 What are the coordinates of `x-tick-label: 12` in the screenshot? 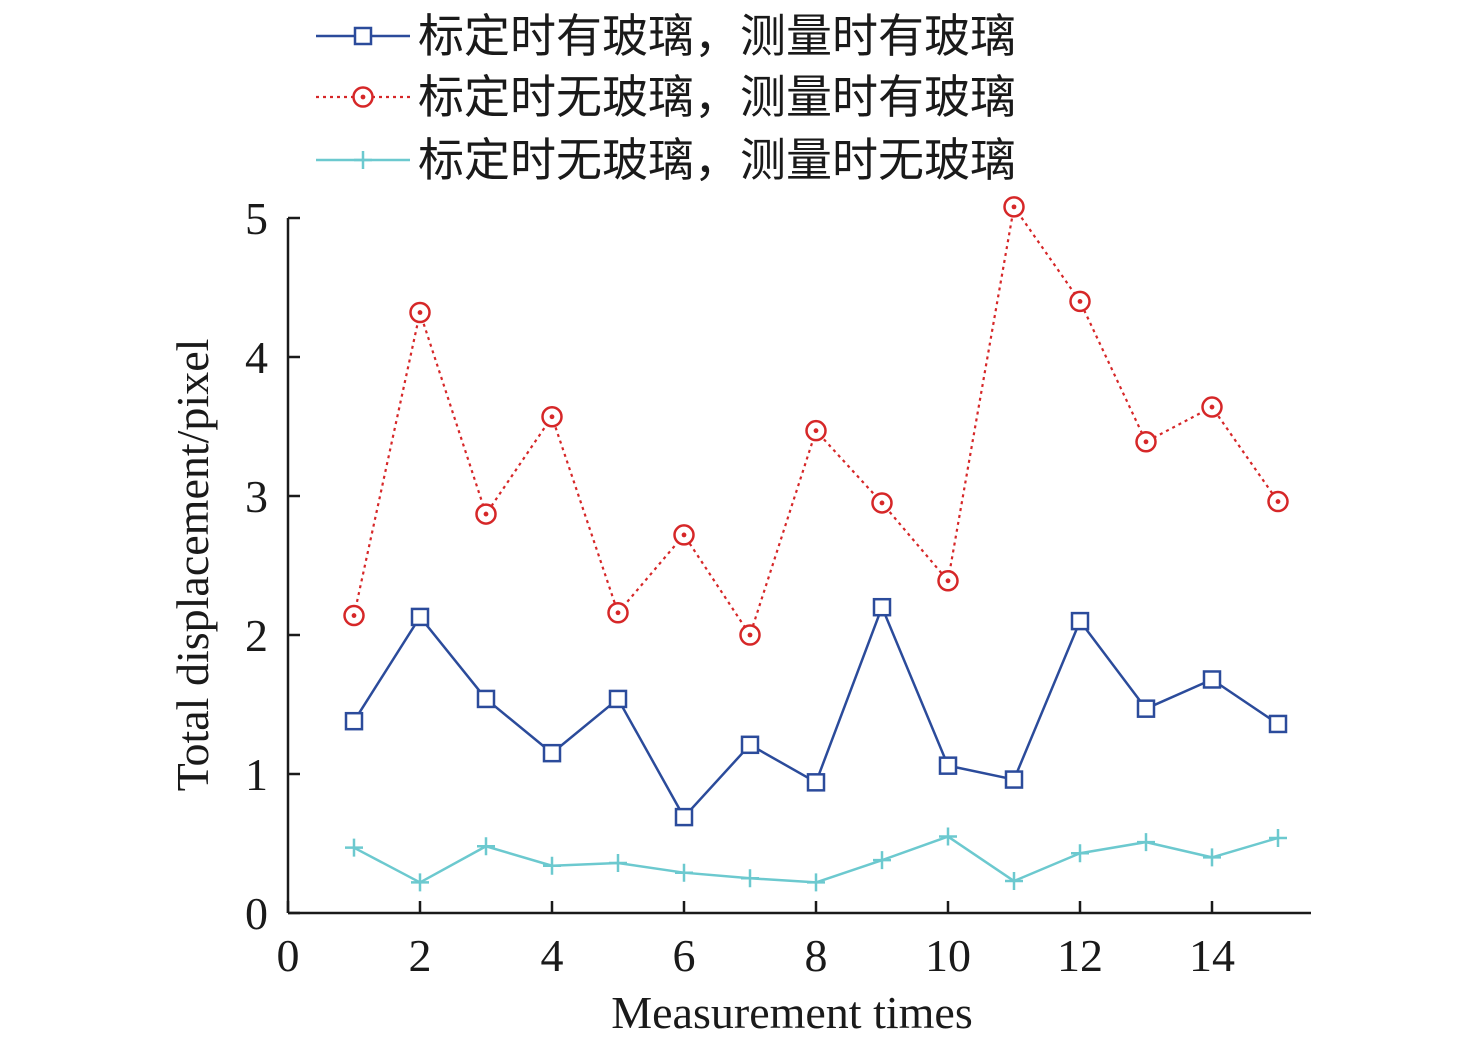 It's located at (1080, 955).